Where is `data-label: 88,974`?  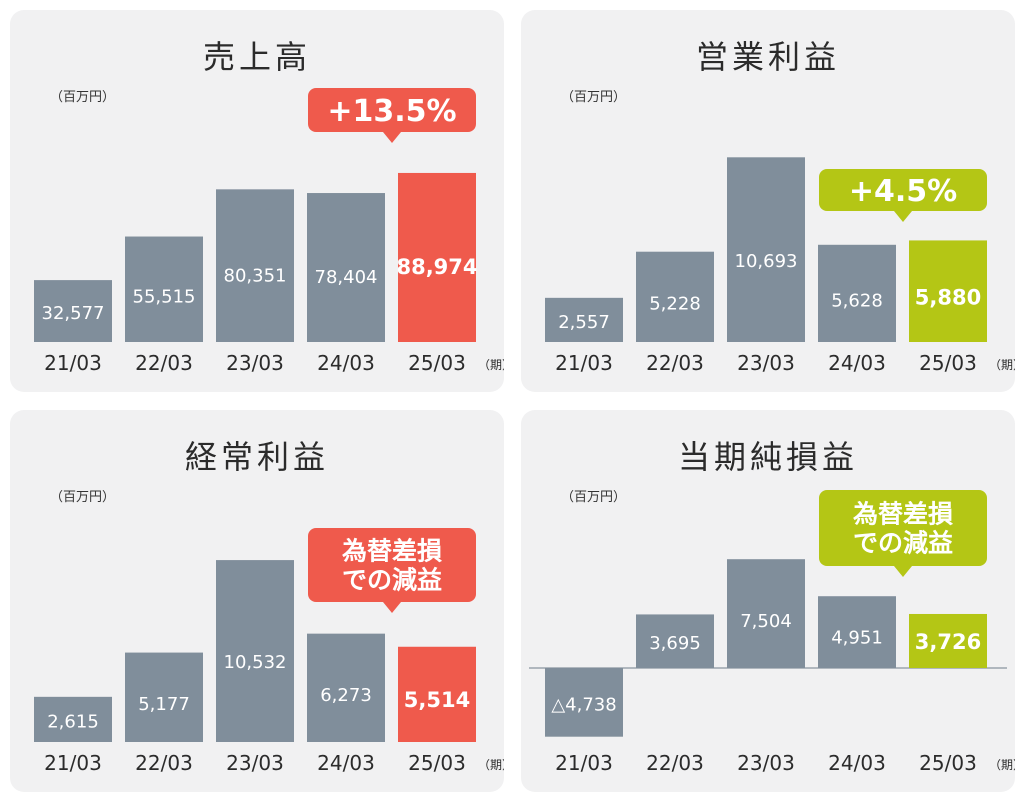 data-label: 88,974 is located at coordinates (436, 267).